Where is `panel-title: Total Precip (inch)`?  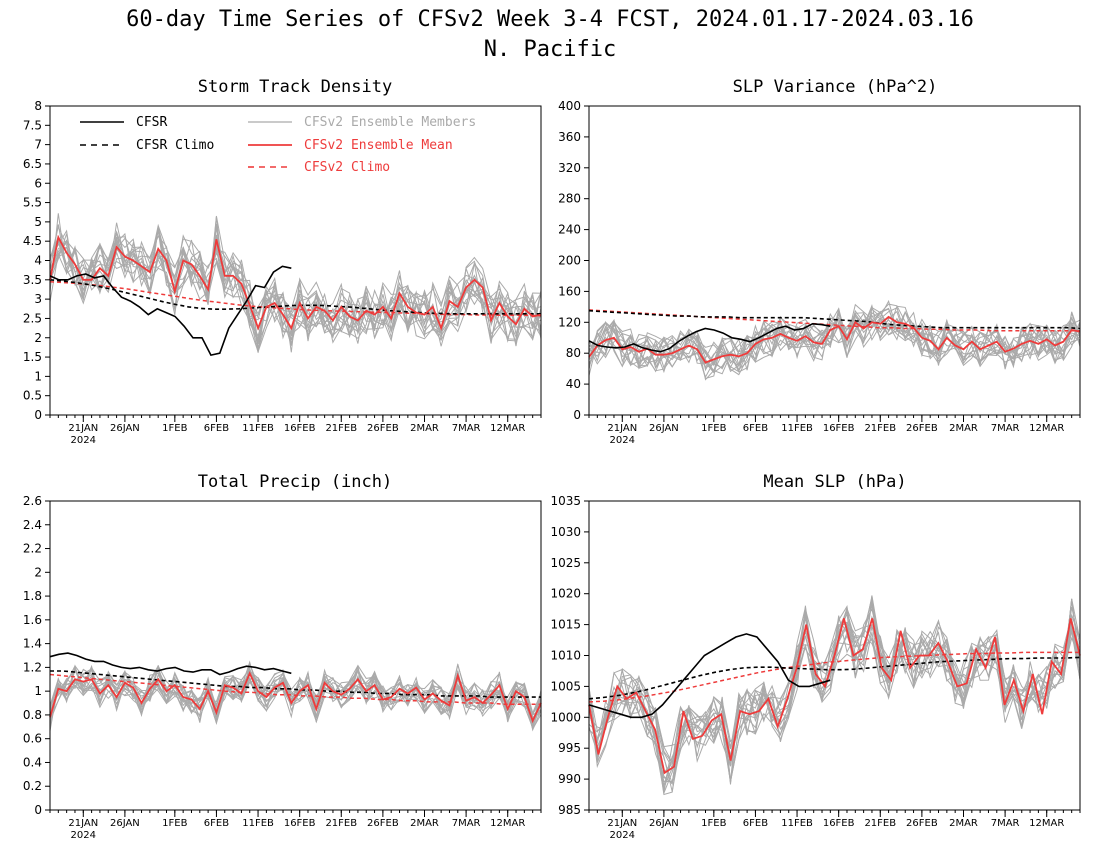
panel-title: Total Precip (inch) is located at coordinates (295, 482).